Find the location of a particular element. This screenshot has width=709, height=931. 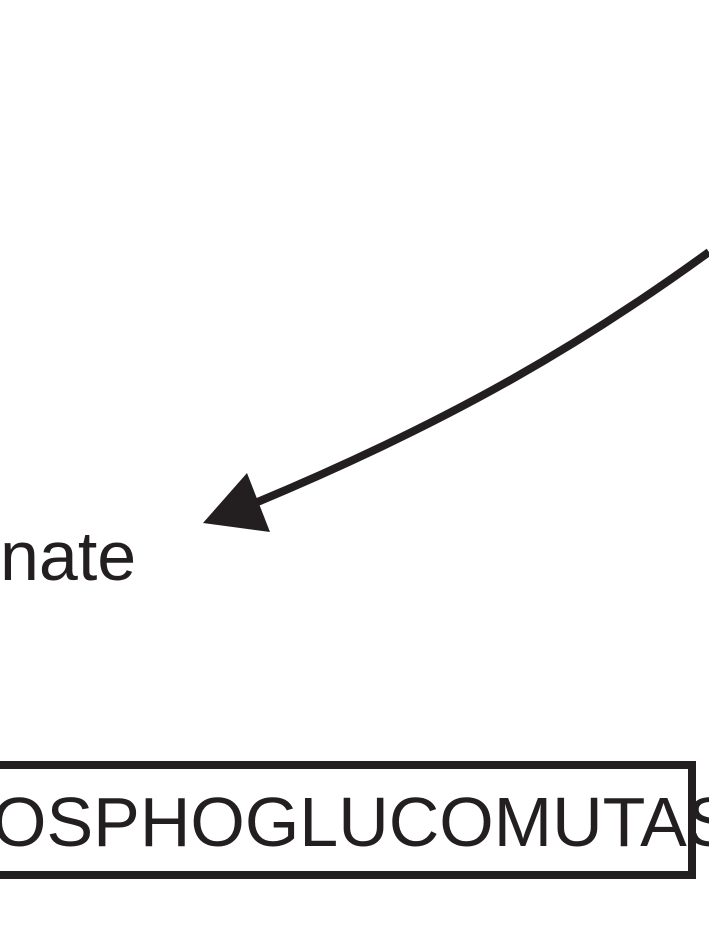

enzyme-label: OSPHOGLUCOMUTAS is located at coordinates (354, 822).